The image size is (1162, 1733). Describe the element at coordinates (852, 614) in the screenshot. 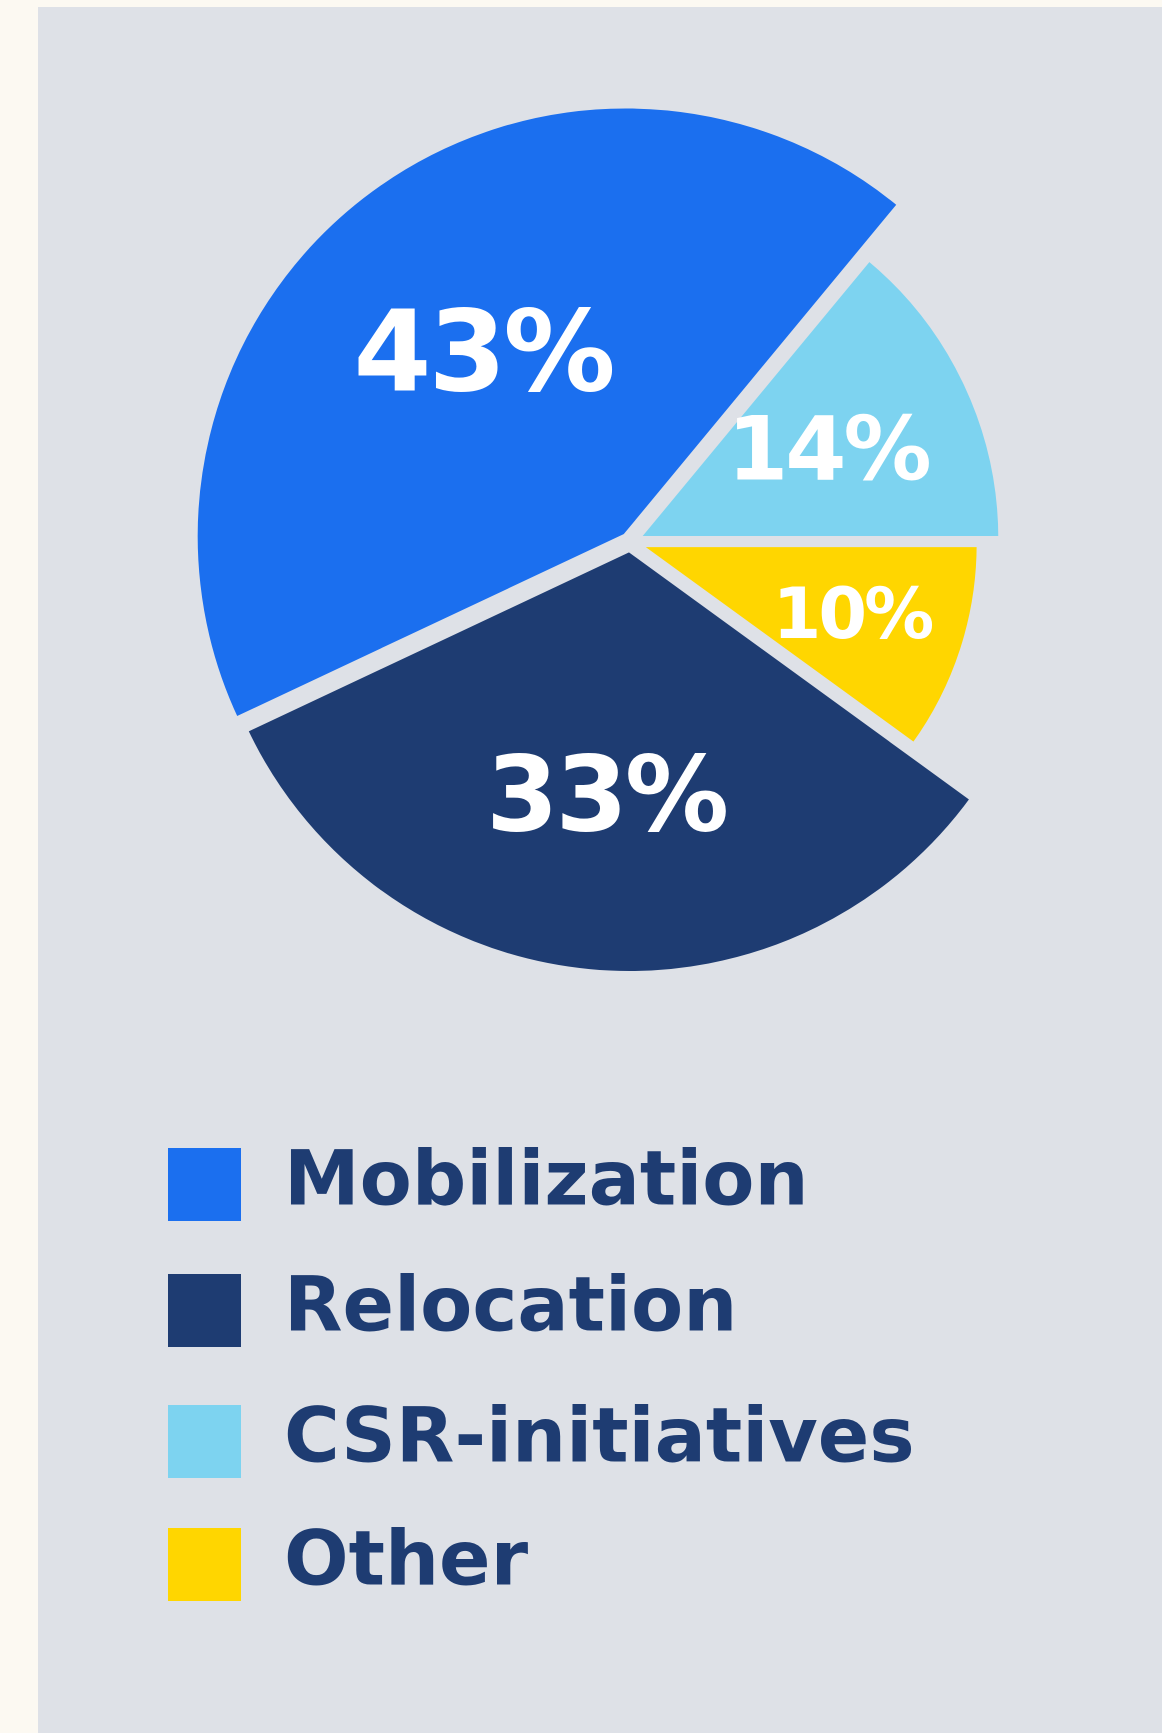

I see `slice-label: 10%` at that location.